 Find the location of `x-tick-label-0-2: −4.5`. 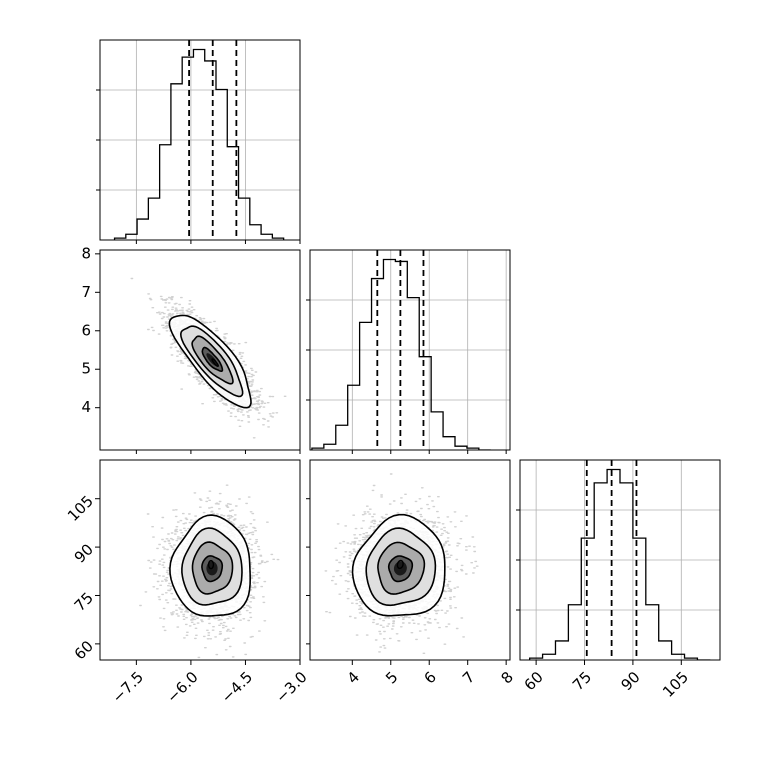

x-tick-label-0-2: −4.5 is located at coordinates (237, 687).